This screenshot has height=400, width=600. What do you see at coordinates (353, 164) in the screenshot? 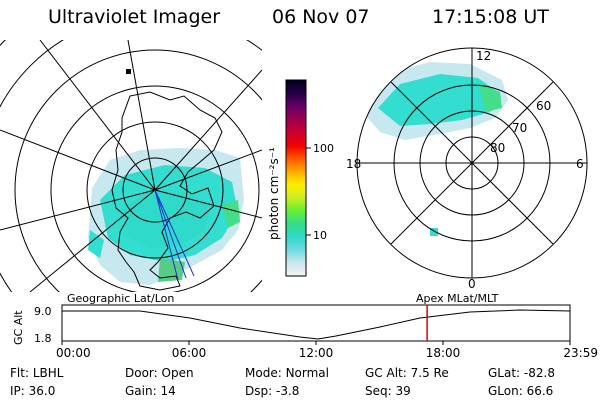
I see `mlt-label-left: 18` at bounding box center [353, 164].